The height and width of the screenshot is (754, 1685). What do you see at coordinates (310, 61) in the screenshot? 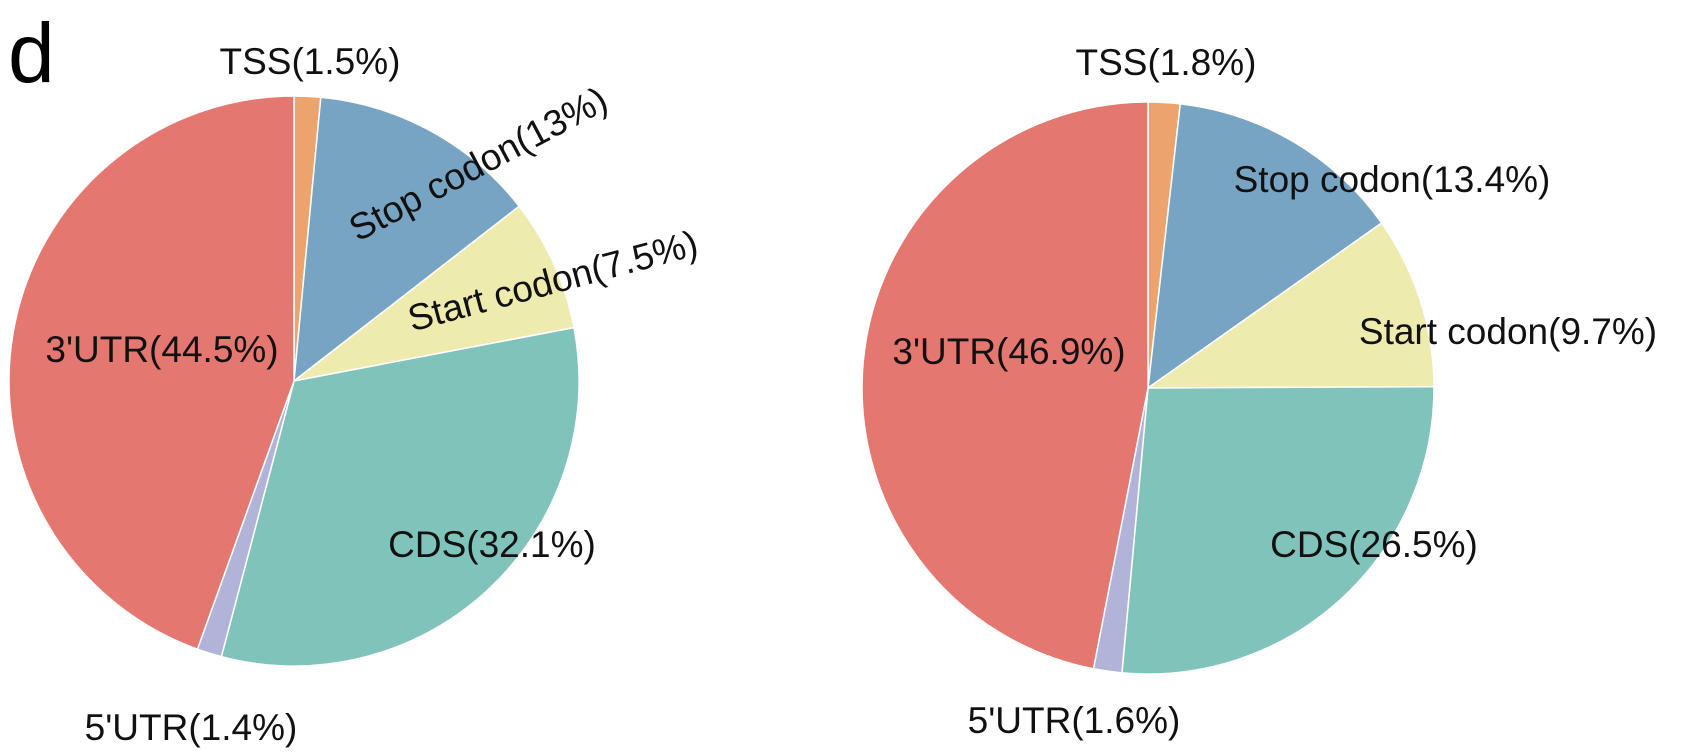
I see `slice-label-tss: TSS(1.5%)` at bounding box center [310, 61].